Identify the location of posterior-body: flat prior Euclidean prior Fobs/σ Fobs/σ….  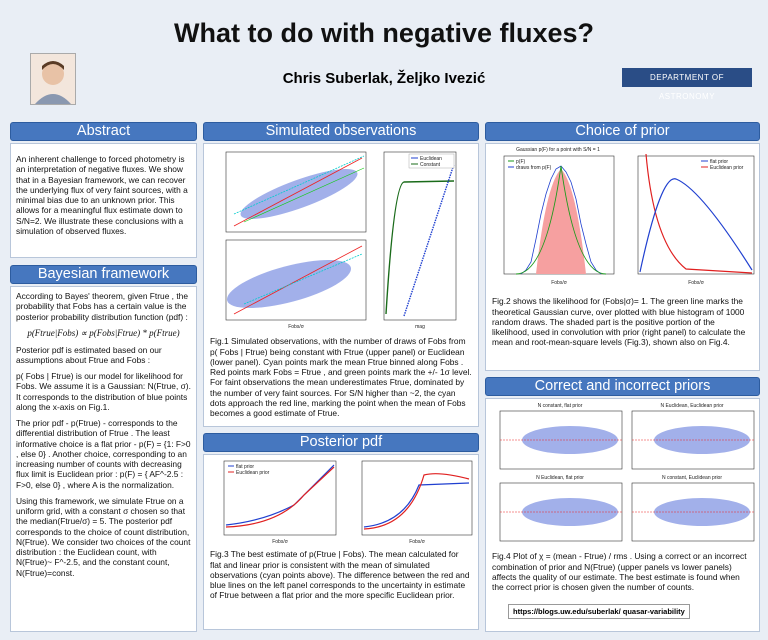
(341, 542).